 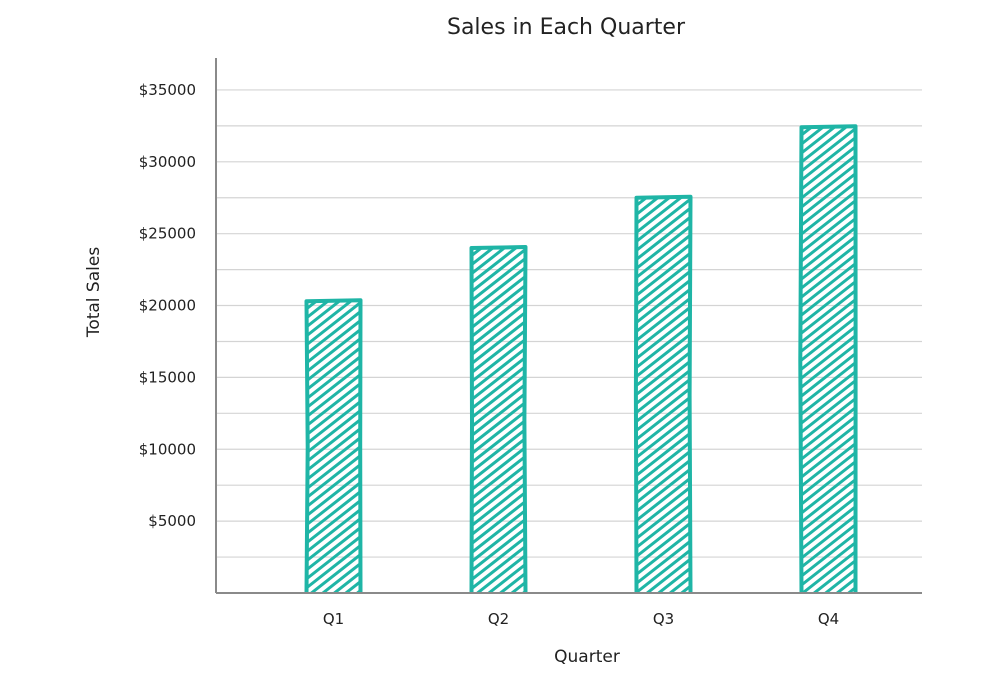 What do you see at coordinates (498, 619) in the screenshot?
I see `x-tick-label: Q2` at bounding box center [498, 619].